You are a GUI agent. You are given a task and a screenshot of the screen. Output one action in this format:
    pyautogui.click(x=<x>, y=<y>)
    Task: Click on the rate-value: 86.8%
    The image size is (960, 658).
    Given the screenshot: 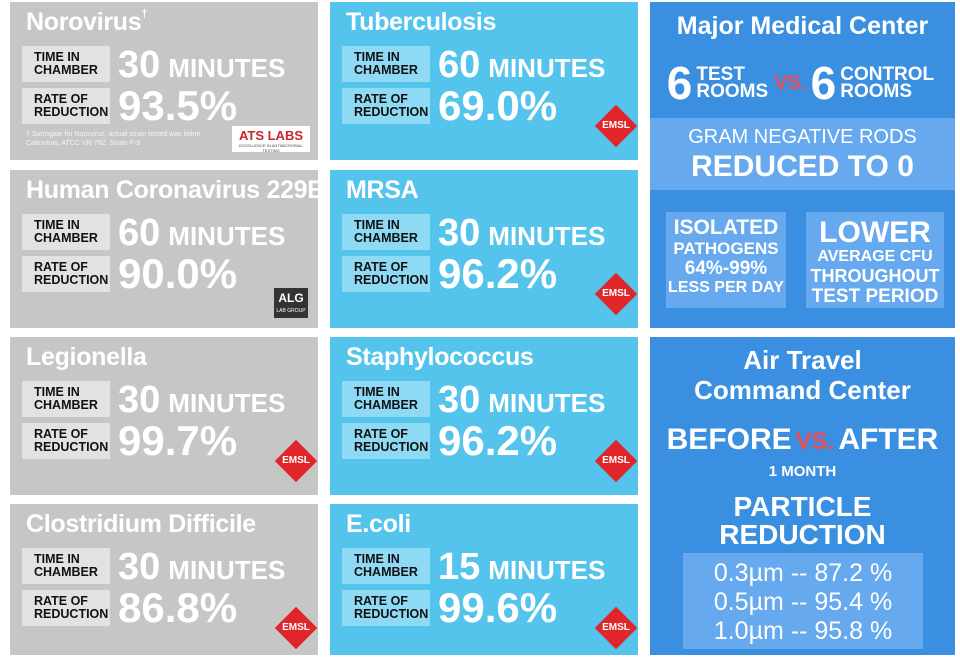 What is the action you would take?
    pyautogui.click(x=178, y=607)
    